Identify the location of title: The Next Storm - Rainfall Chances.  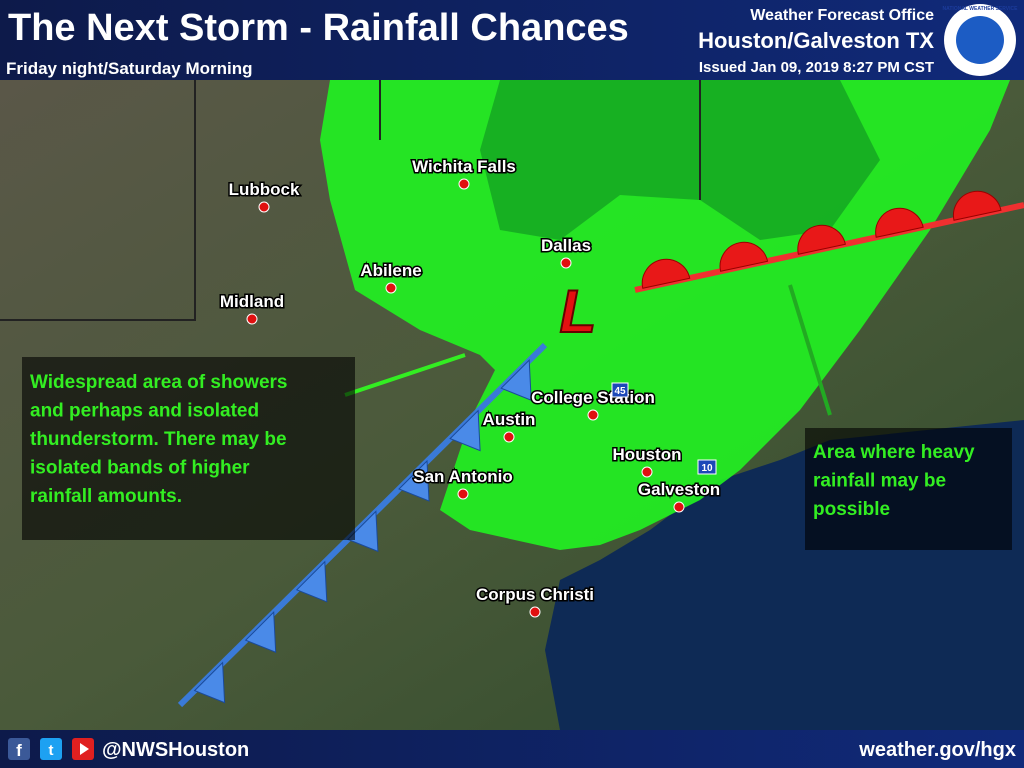
(318, 28).